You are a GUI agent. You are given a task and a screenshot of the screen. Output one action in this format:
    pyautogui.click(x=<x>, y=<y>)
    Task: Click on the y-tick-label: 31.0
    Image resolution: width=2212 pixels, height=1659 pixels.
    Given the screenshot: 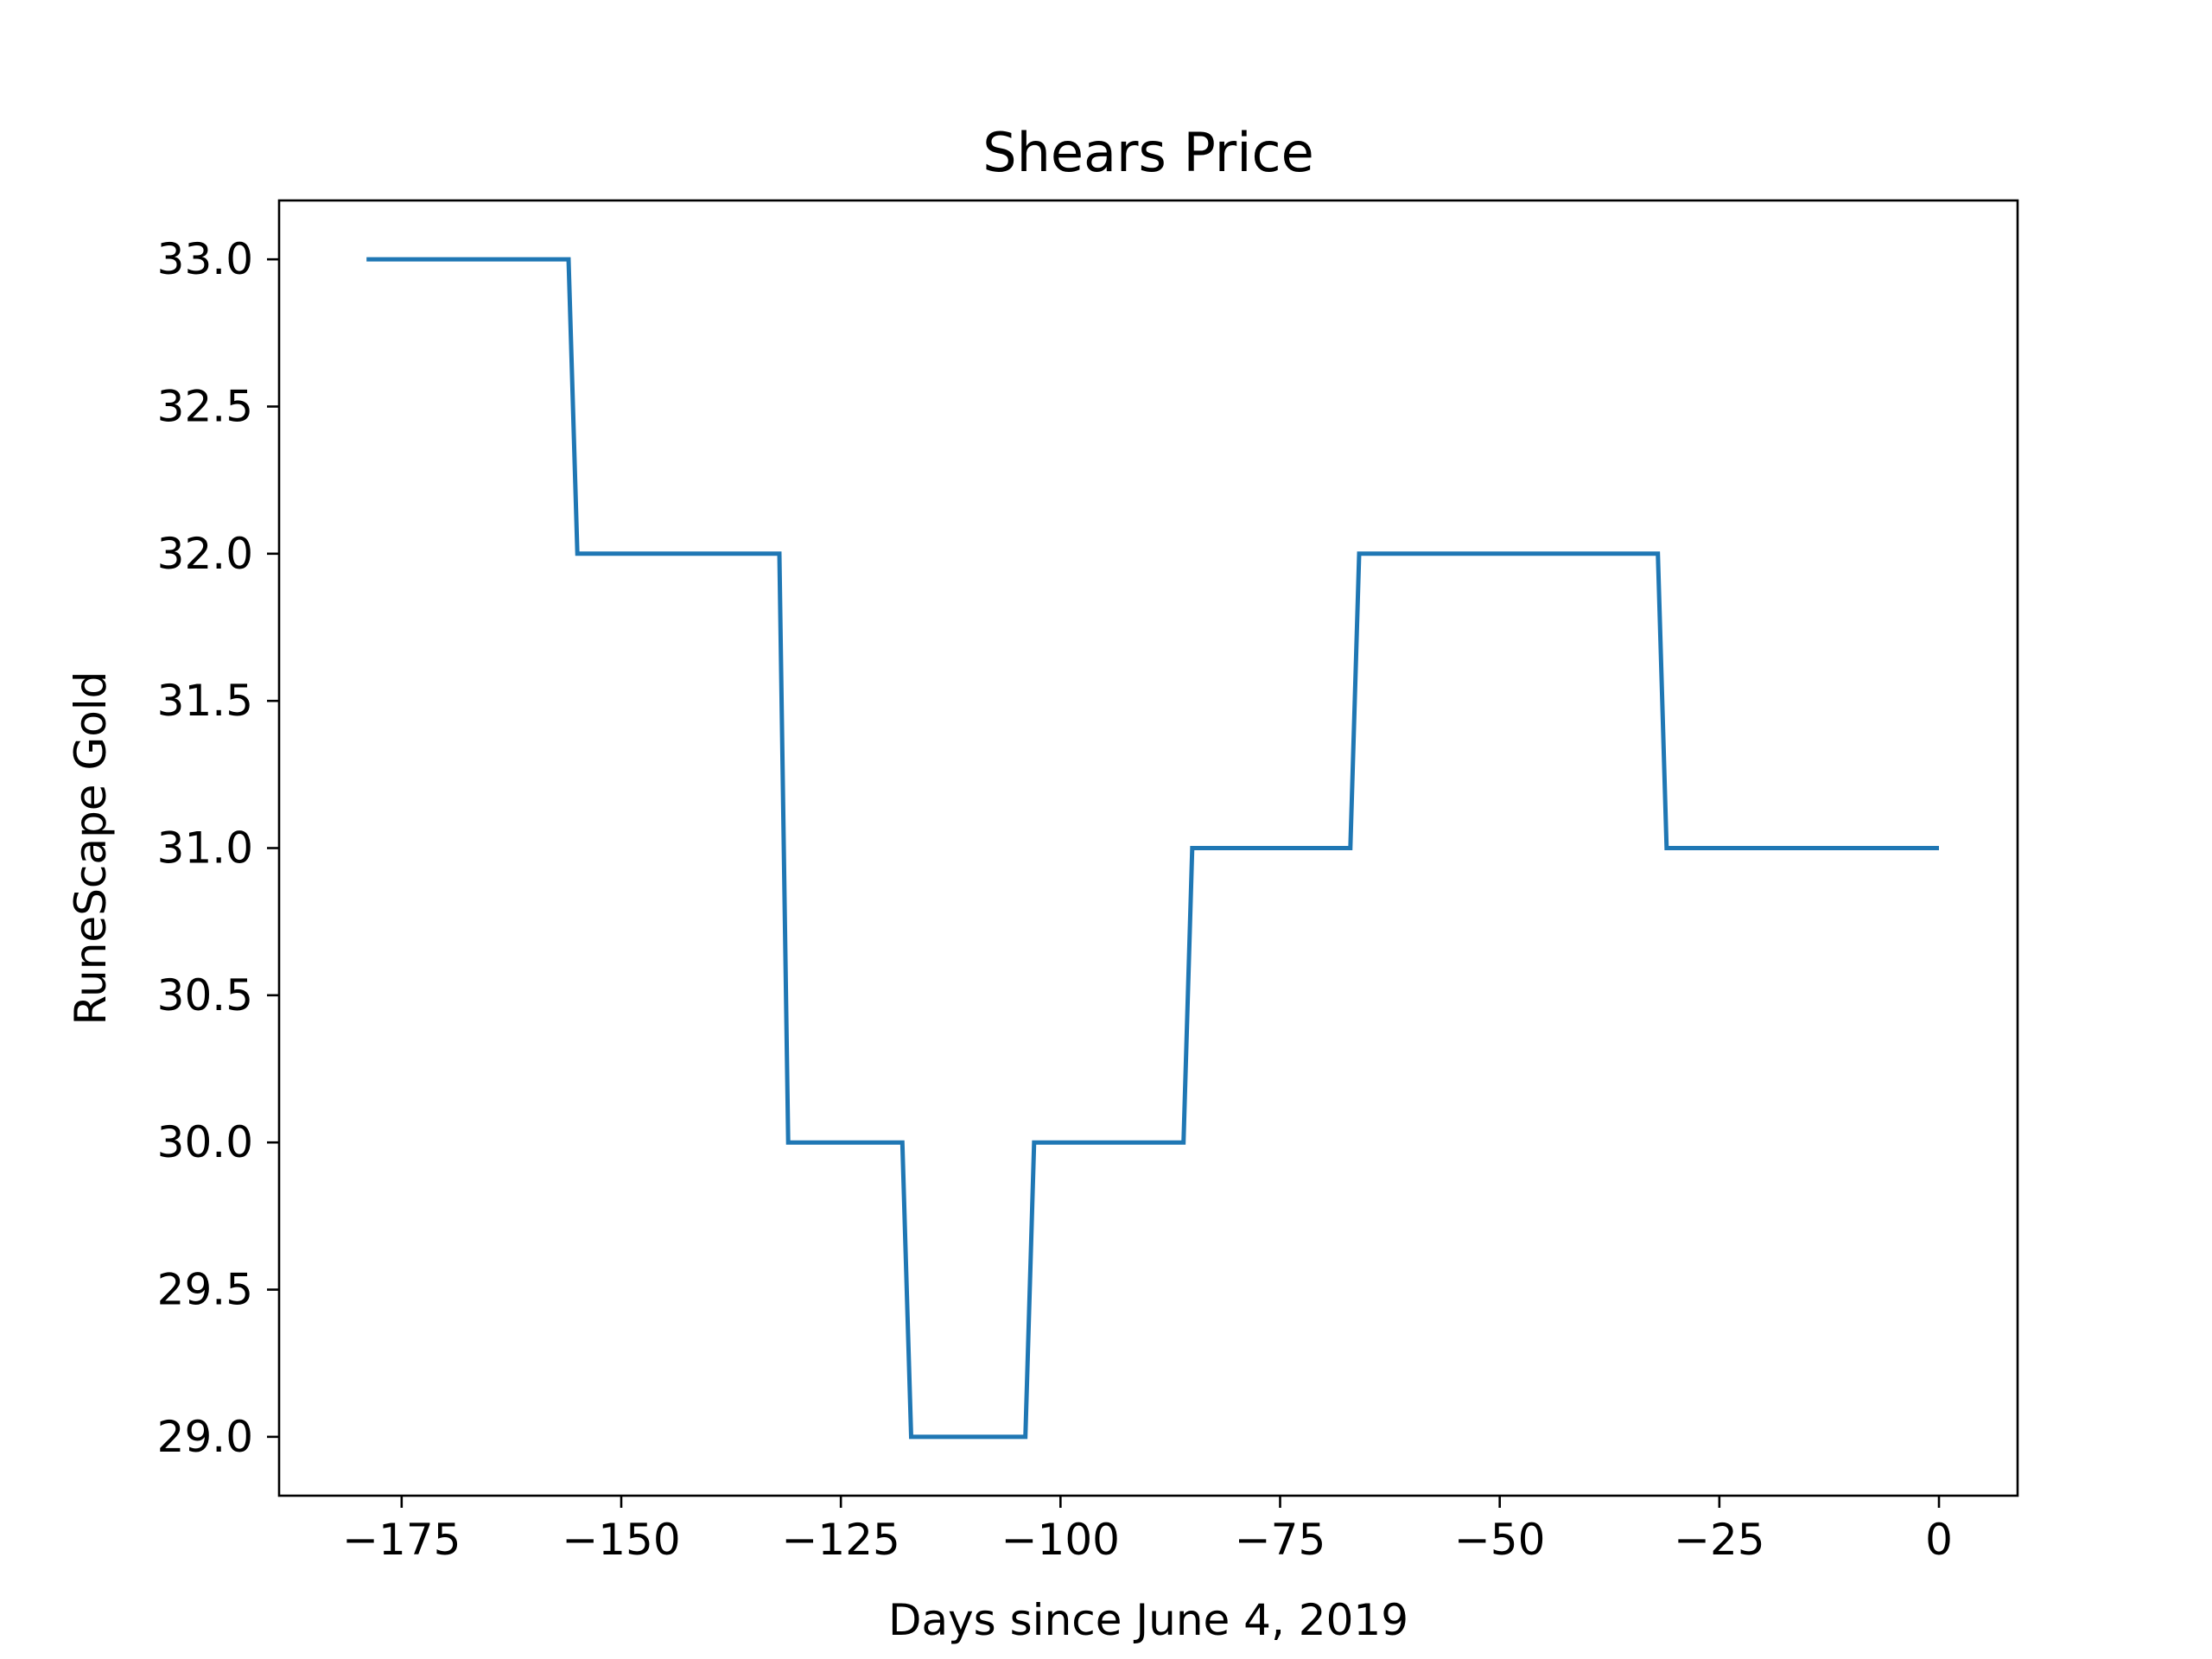 What is the action you would take?
    pyautogui.click(x=205, y=848)
    